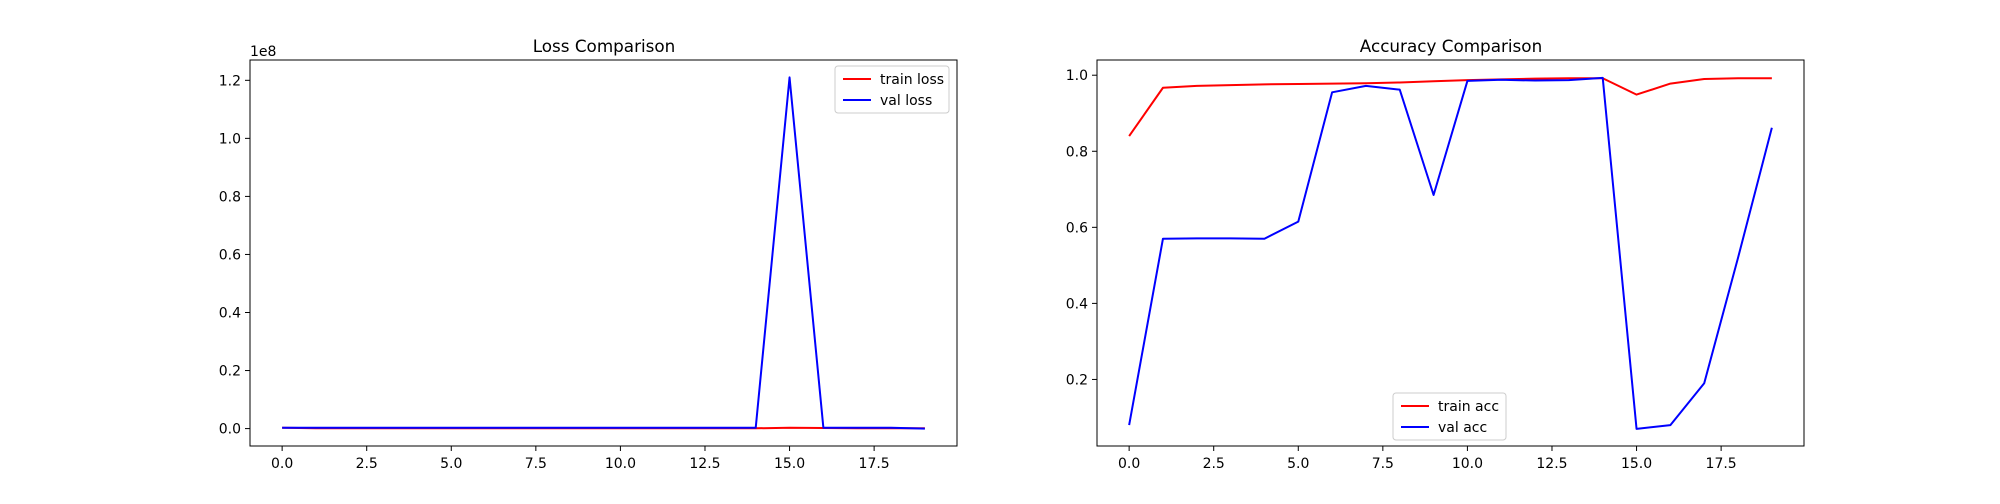 The image size is (2000, 504). I want to click on accuracy-y-tick-label: 1.0, so click(1077, 76).